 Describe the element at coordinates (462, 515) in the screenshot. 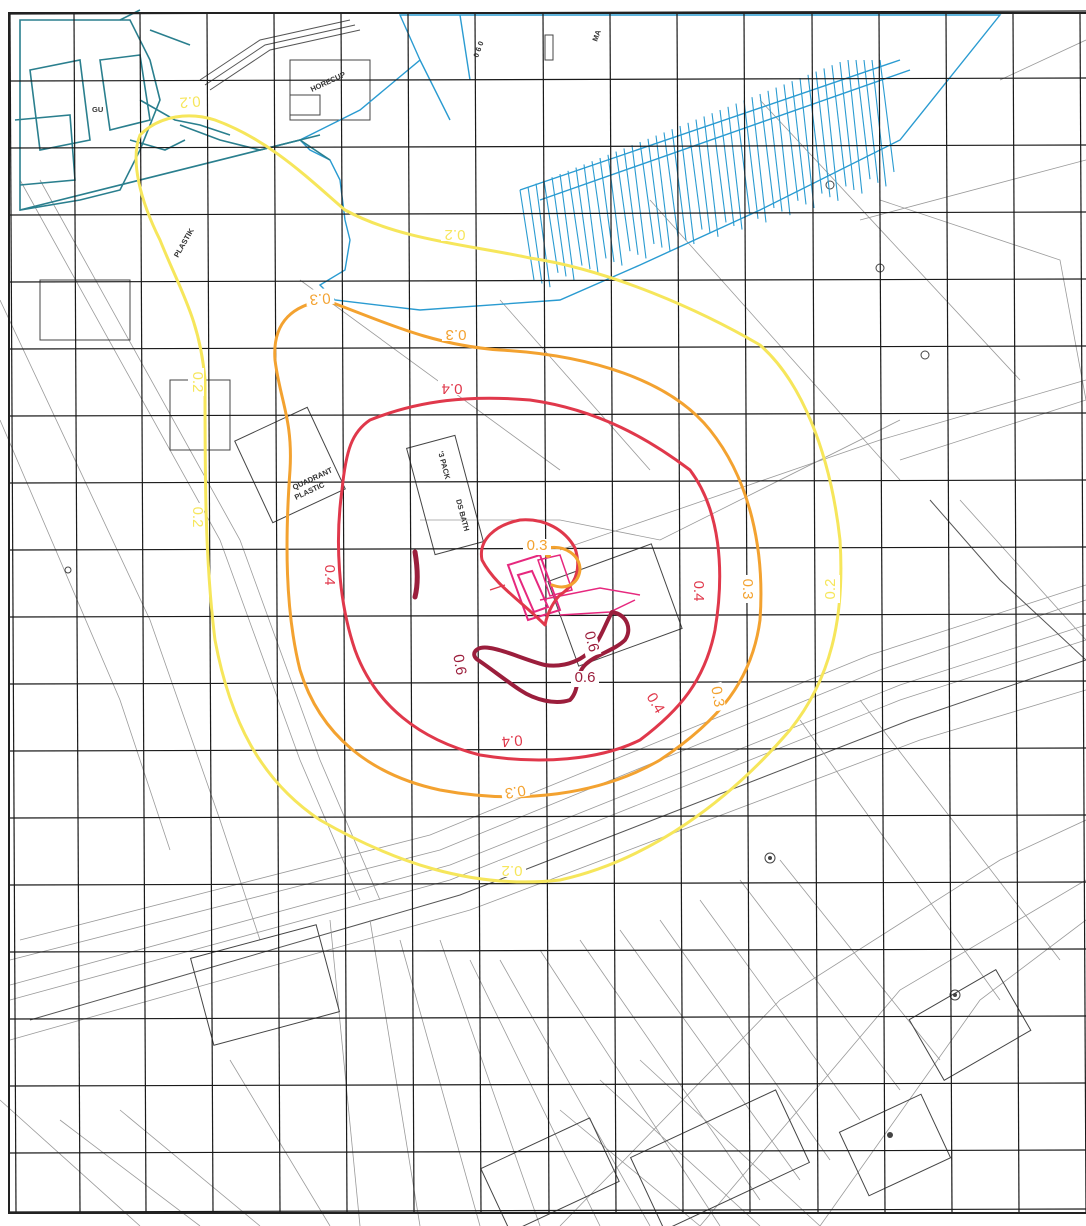

I see `label-dsbath: DS BATH` at that location.